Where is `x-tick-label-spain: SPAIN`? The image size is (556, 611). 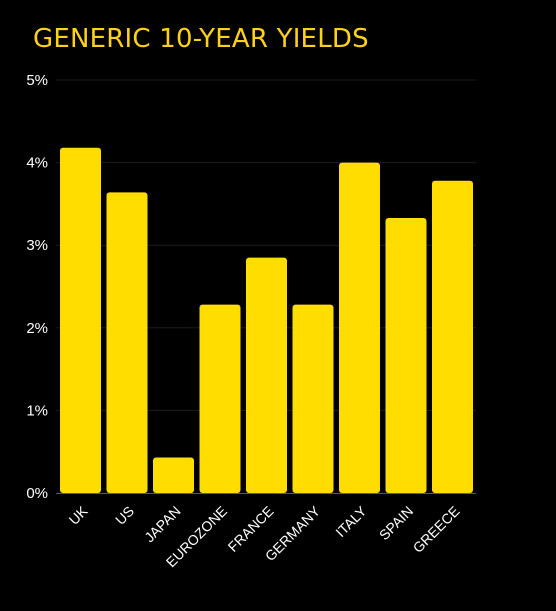 x-tick-label-spain: SPAIN is located at coordinates (396, 523).